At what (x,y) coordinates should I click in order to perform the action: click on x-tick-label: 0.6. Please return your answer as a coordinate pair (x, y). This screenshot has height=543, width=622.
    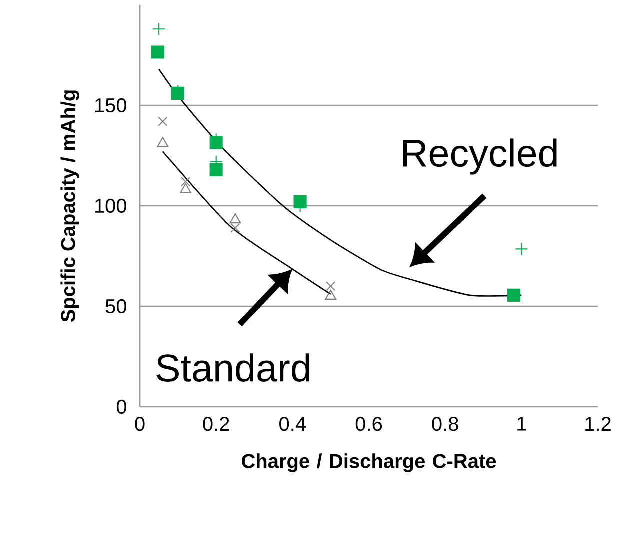
    Looking at the image, I should click on (369, 424).